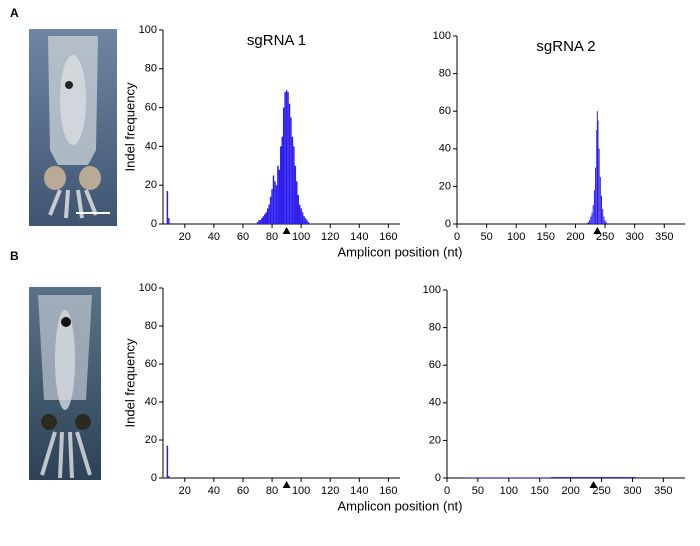 This screenshot has width=700, height=546. I want to click on chart-title: sgRNA 2, so click(565, 46).